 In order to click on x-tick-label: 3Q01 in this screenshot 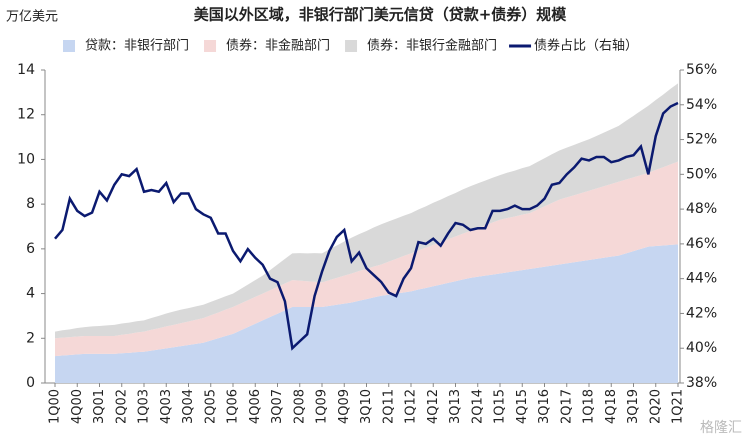, I will do `click(99, 406)`.